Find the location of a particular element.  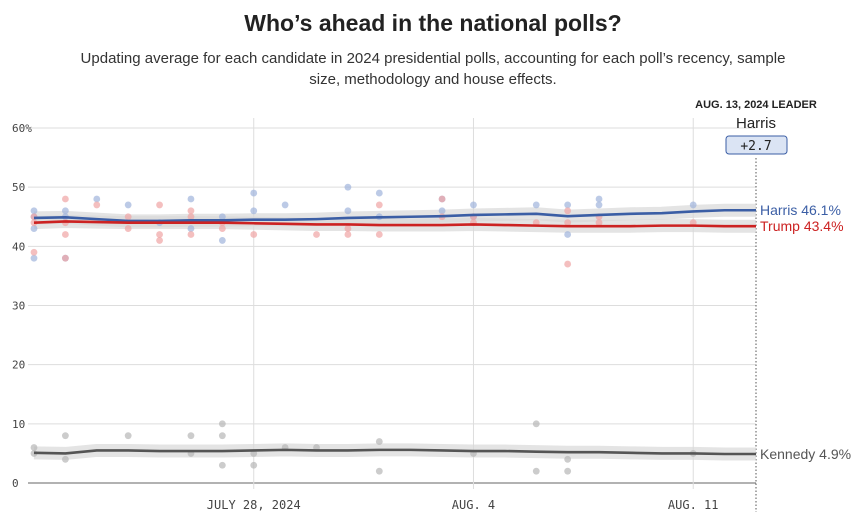

leader-margin-box is located at coordinates (756, 145).